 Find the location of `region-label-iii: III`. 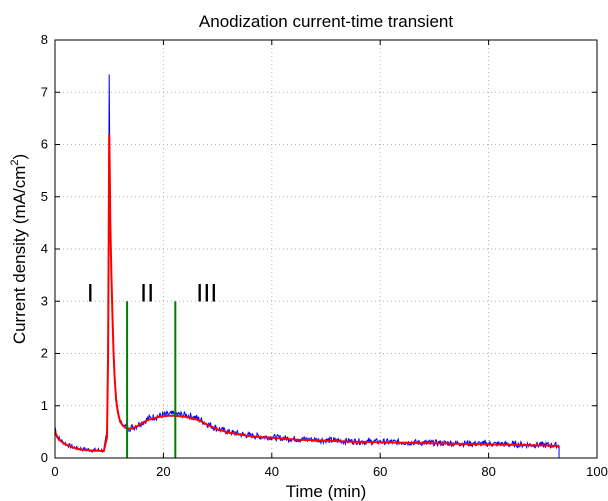

region-label-iii: III is located at coordinates (206, 293).